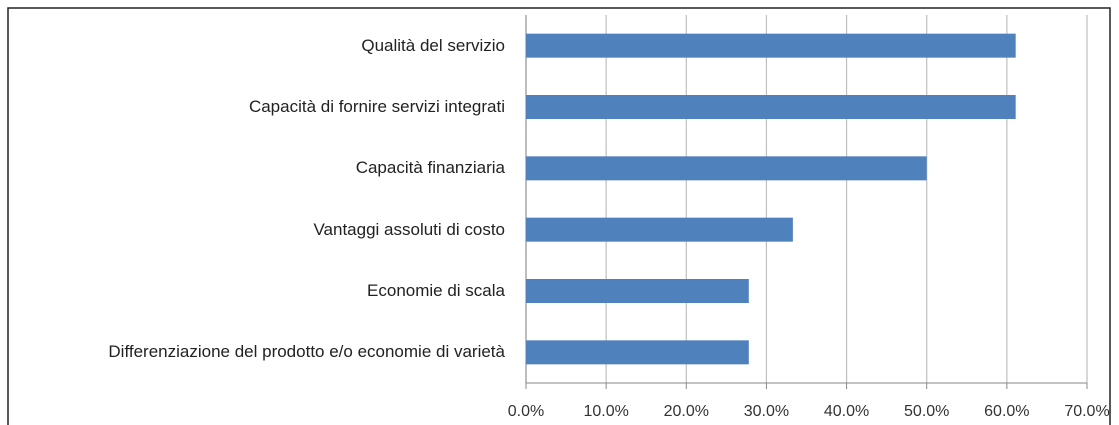  What do you see at coordinates (846, 411) in the screenshot?
I see `x-tick-label: 40.0%` at bounding box center [846, 411].